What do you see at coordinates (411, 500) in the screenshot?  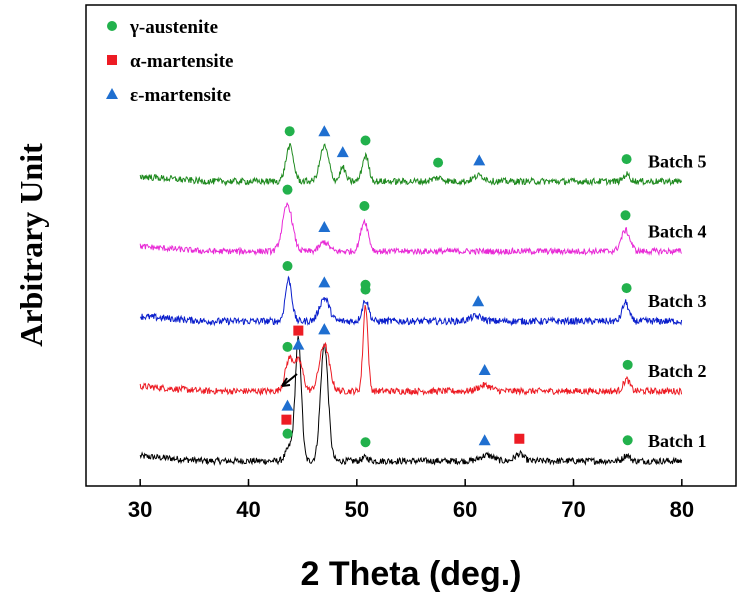 I see `x-axis-ticks: 30 40 50 60 70 80` at bounding box center [411, 500].